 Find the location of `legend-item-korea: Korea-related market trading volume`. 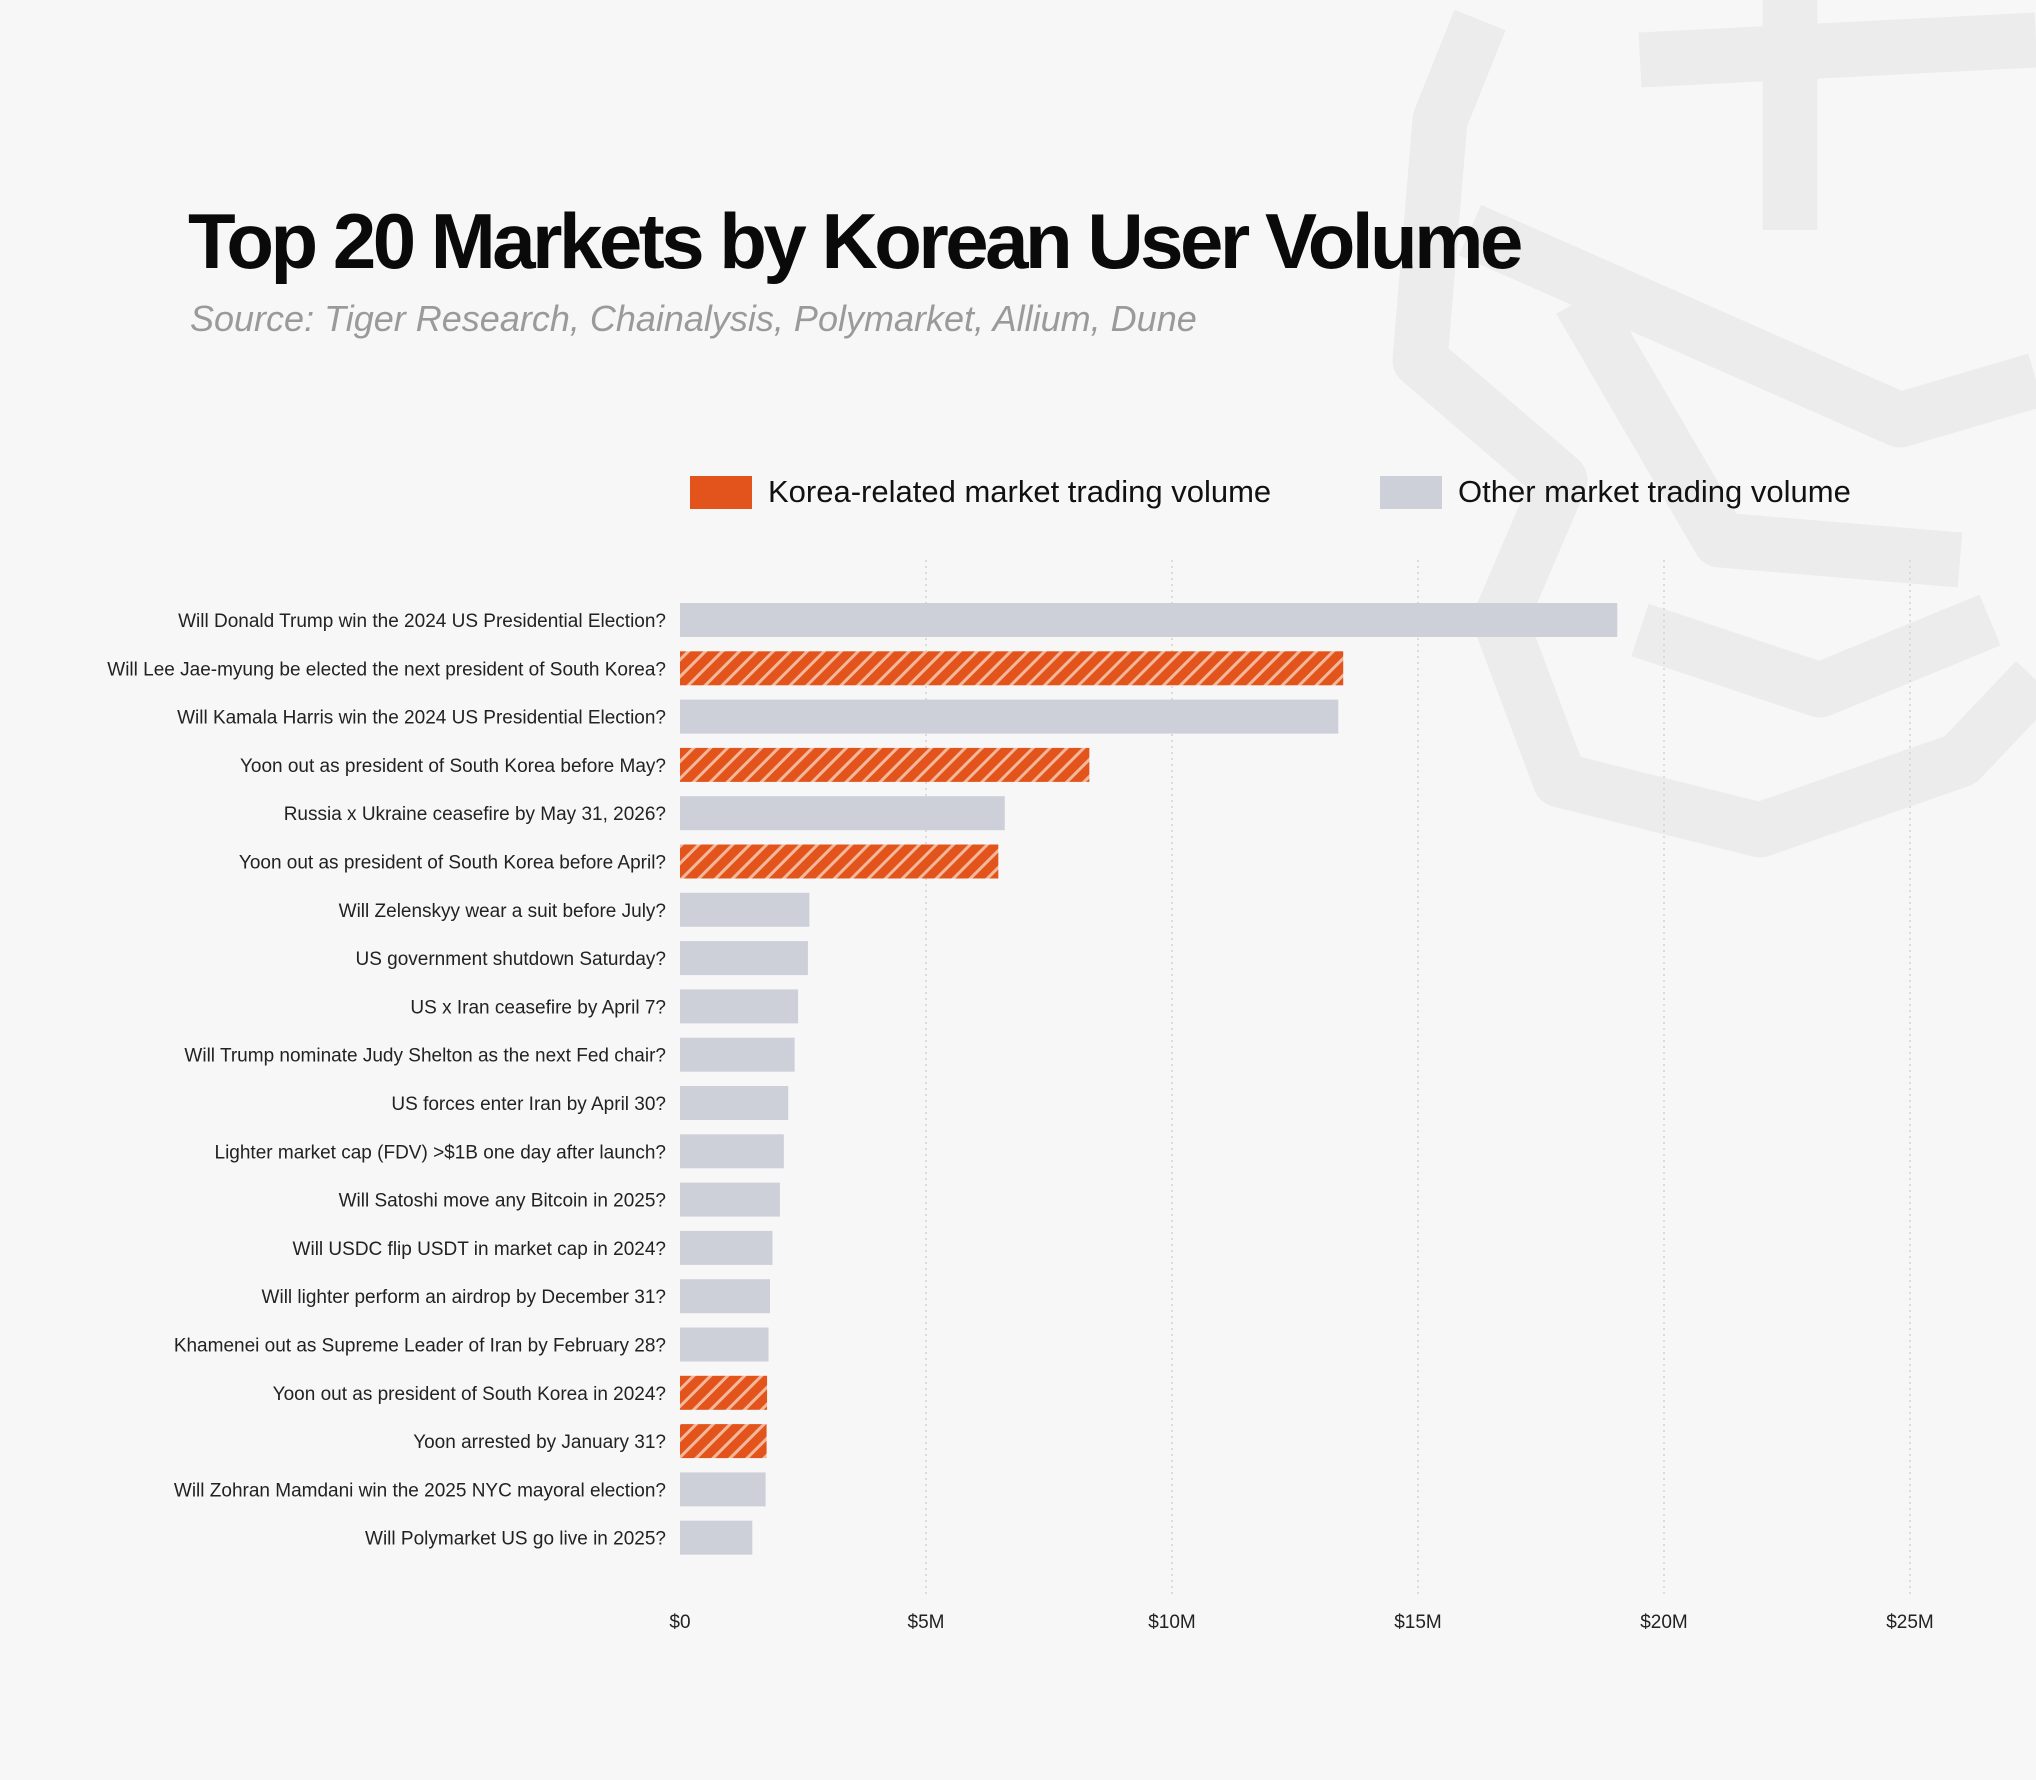

legend-item-korea: Korea-related market trading volume is located at coordinates (980, 492).